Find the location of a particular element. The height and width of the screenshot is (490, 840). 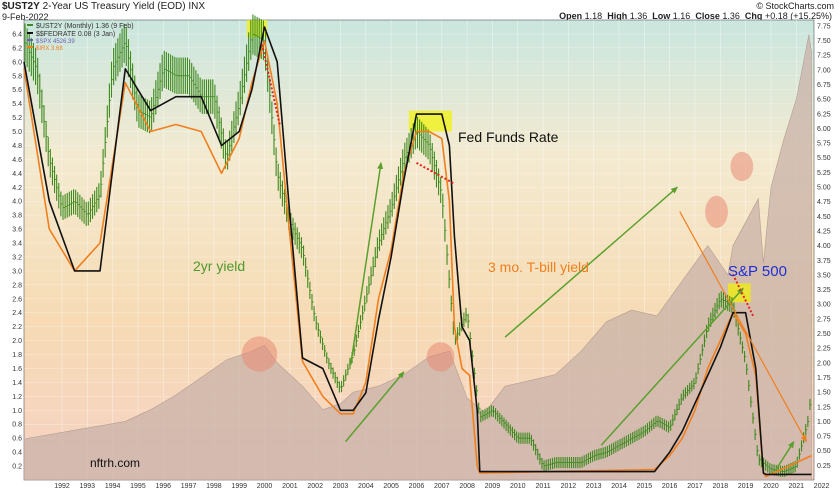

x-tick-label: 2002 is located at coordinates (315, 486).